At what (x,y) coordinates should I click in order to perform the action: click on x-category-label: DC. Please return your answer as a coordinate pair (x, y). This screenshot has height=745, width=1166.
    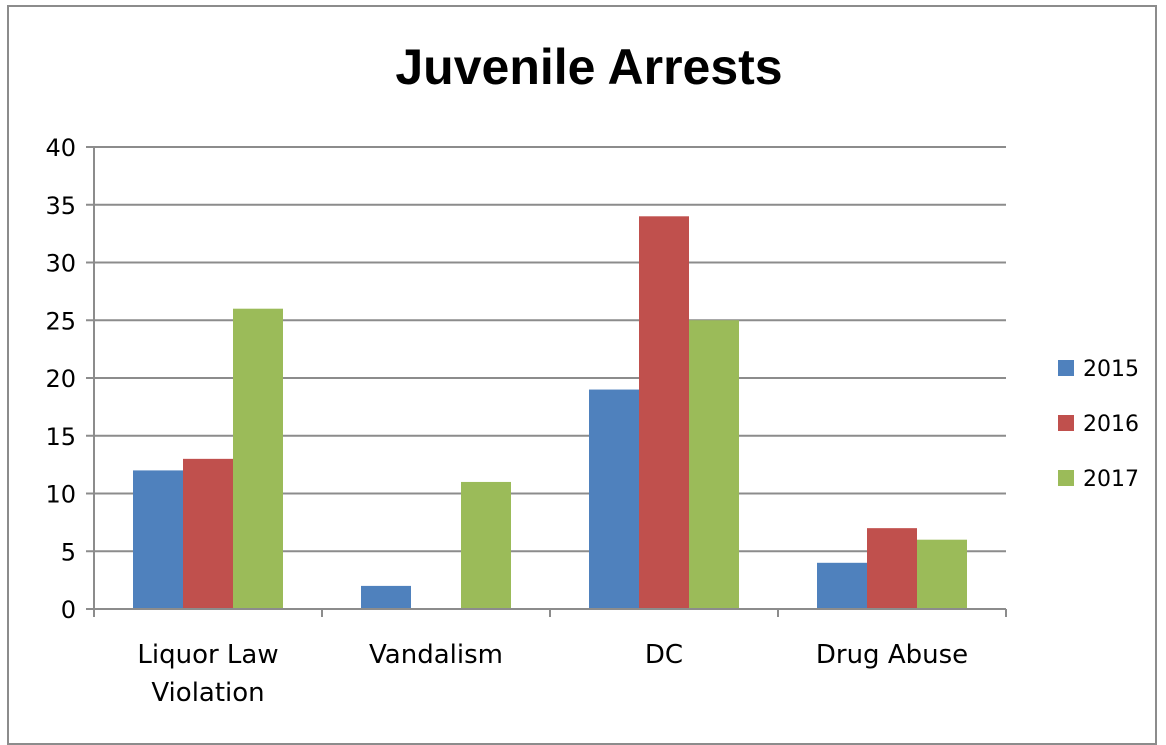
    Looking at the image, I should click on (664, 655).